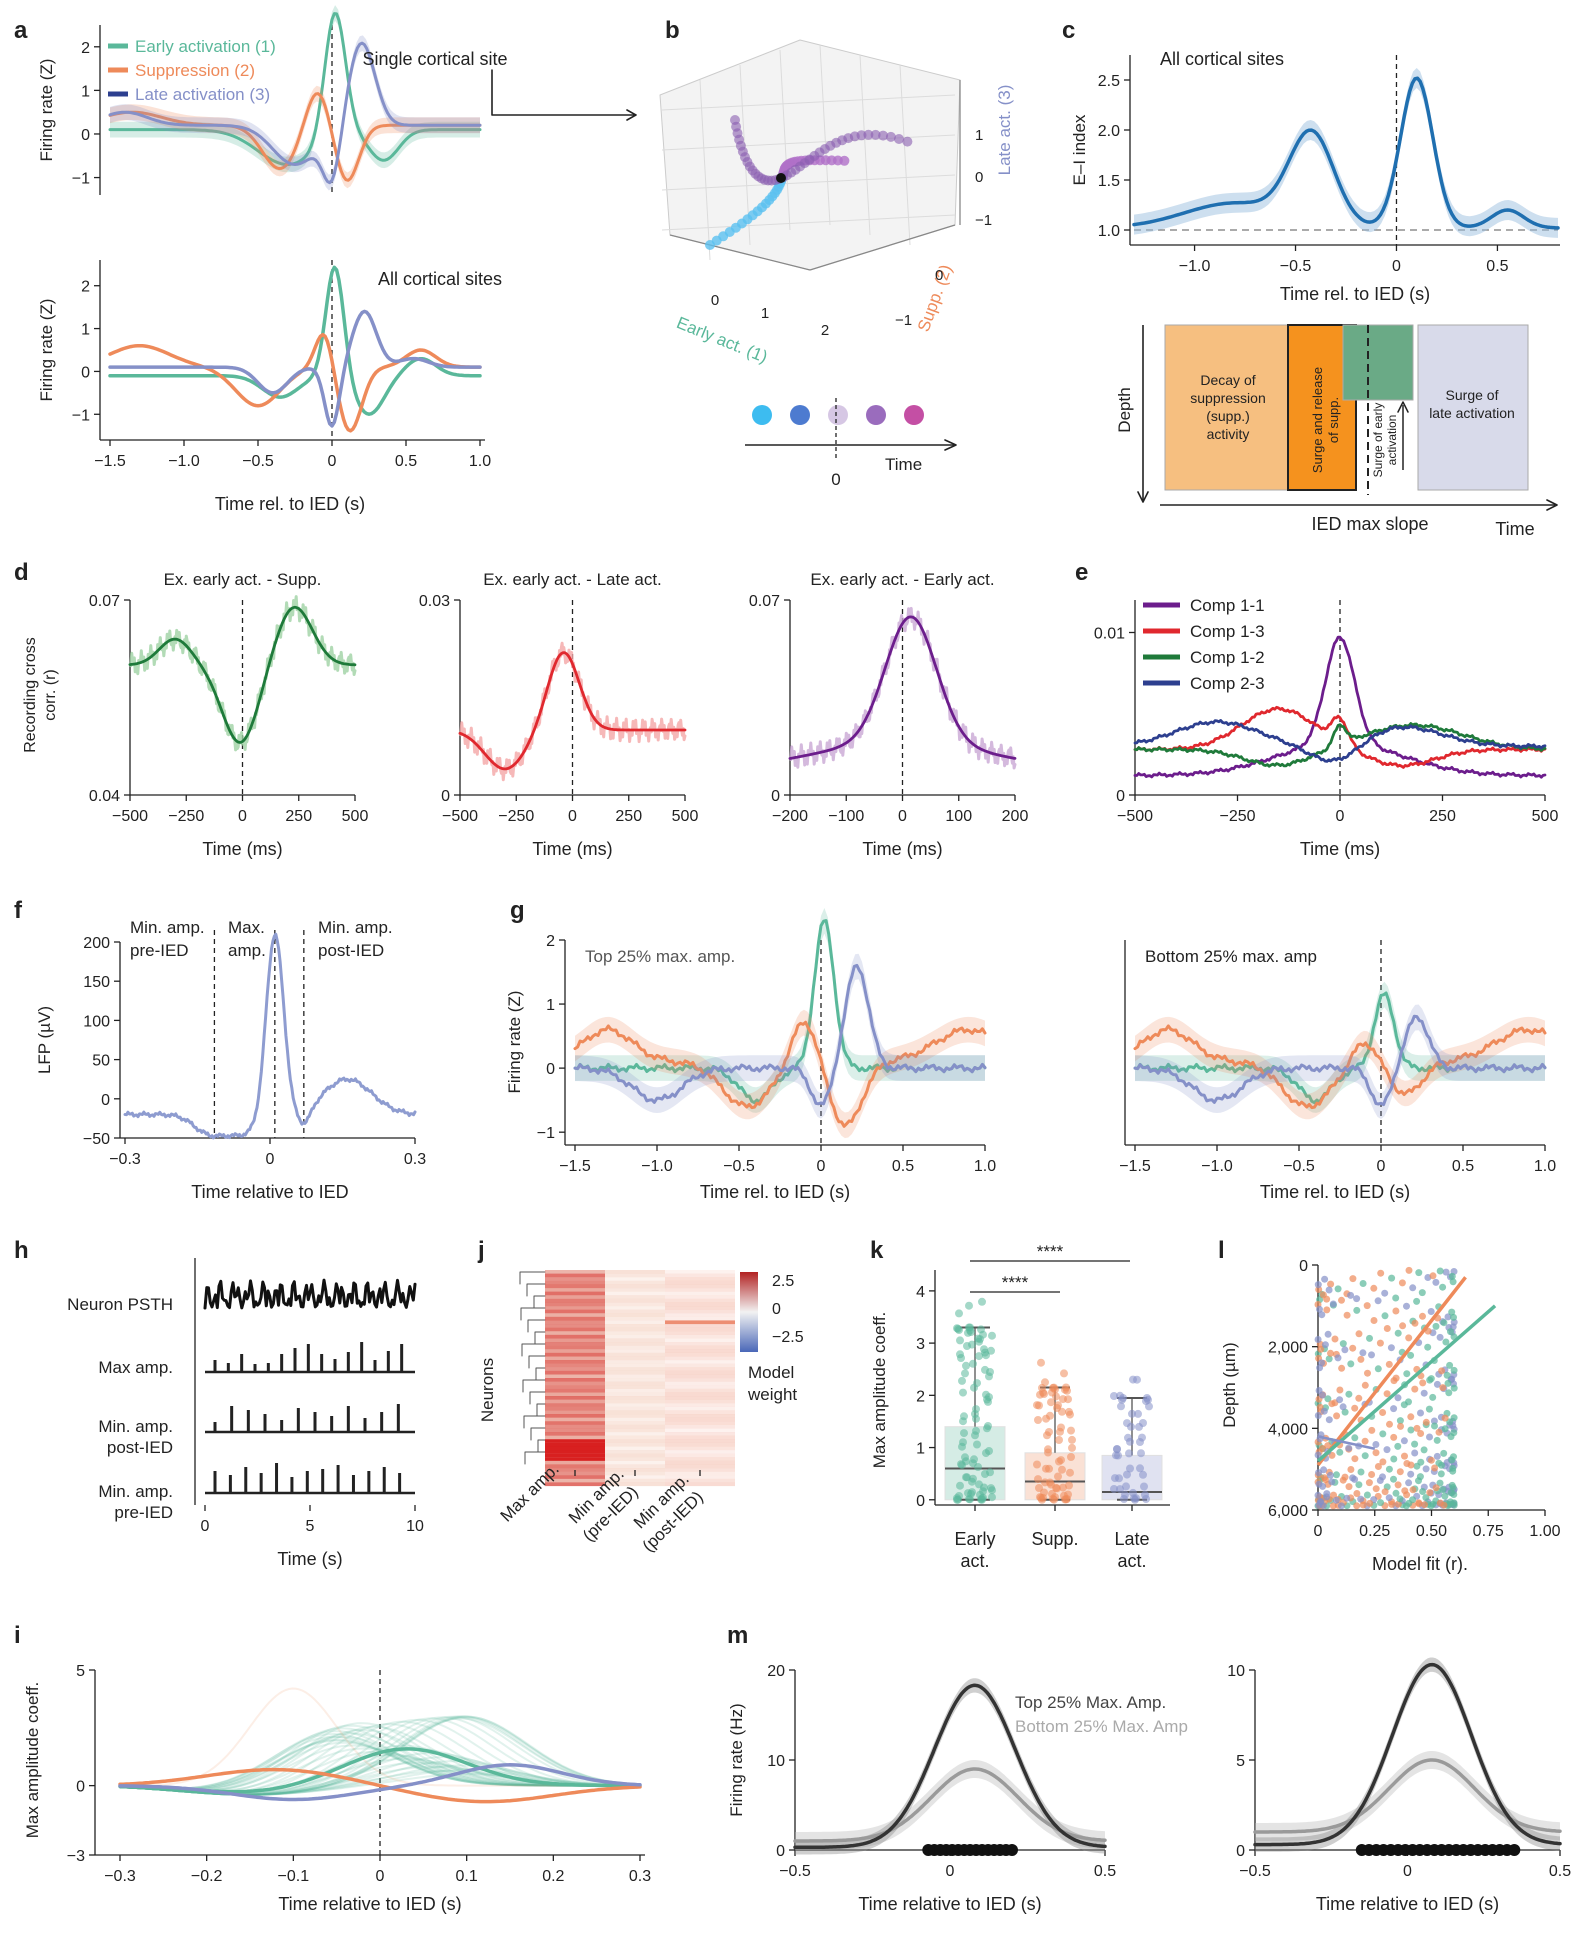  Describe the element at coordinates (1227, 380) in the screenshot. I see `schematic-text: Decay of` at that location.